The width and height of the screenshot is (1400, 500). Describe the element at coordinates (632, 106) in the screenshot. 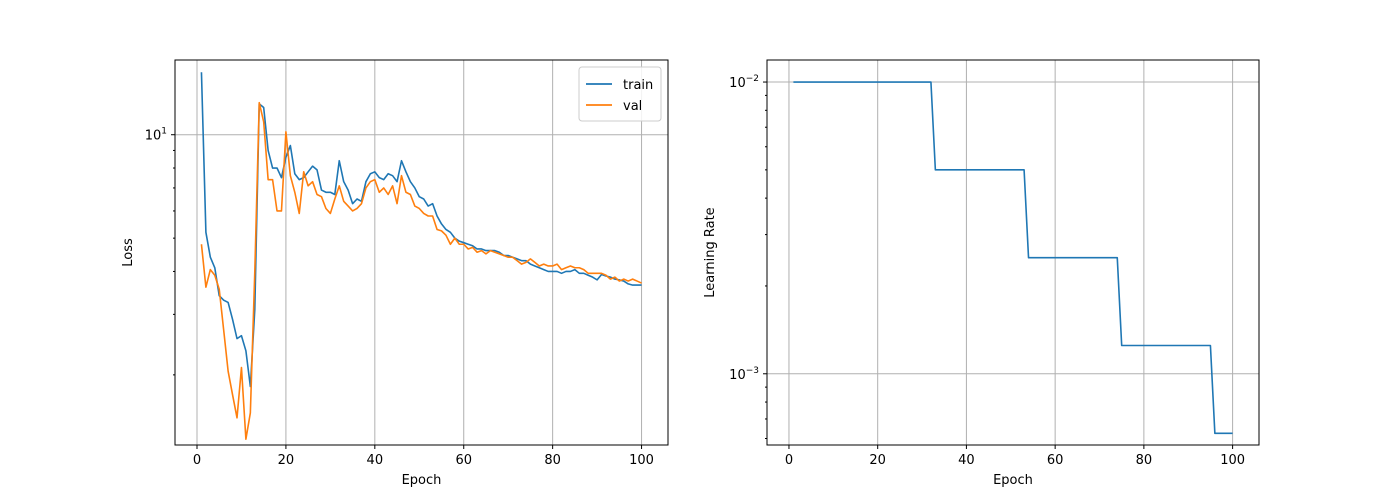

I see `legend-label-val: val` at that location.